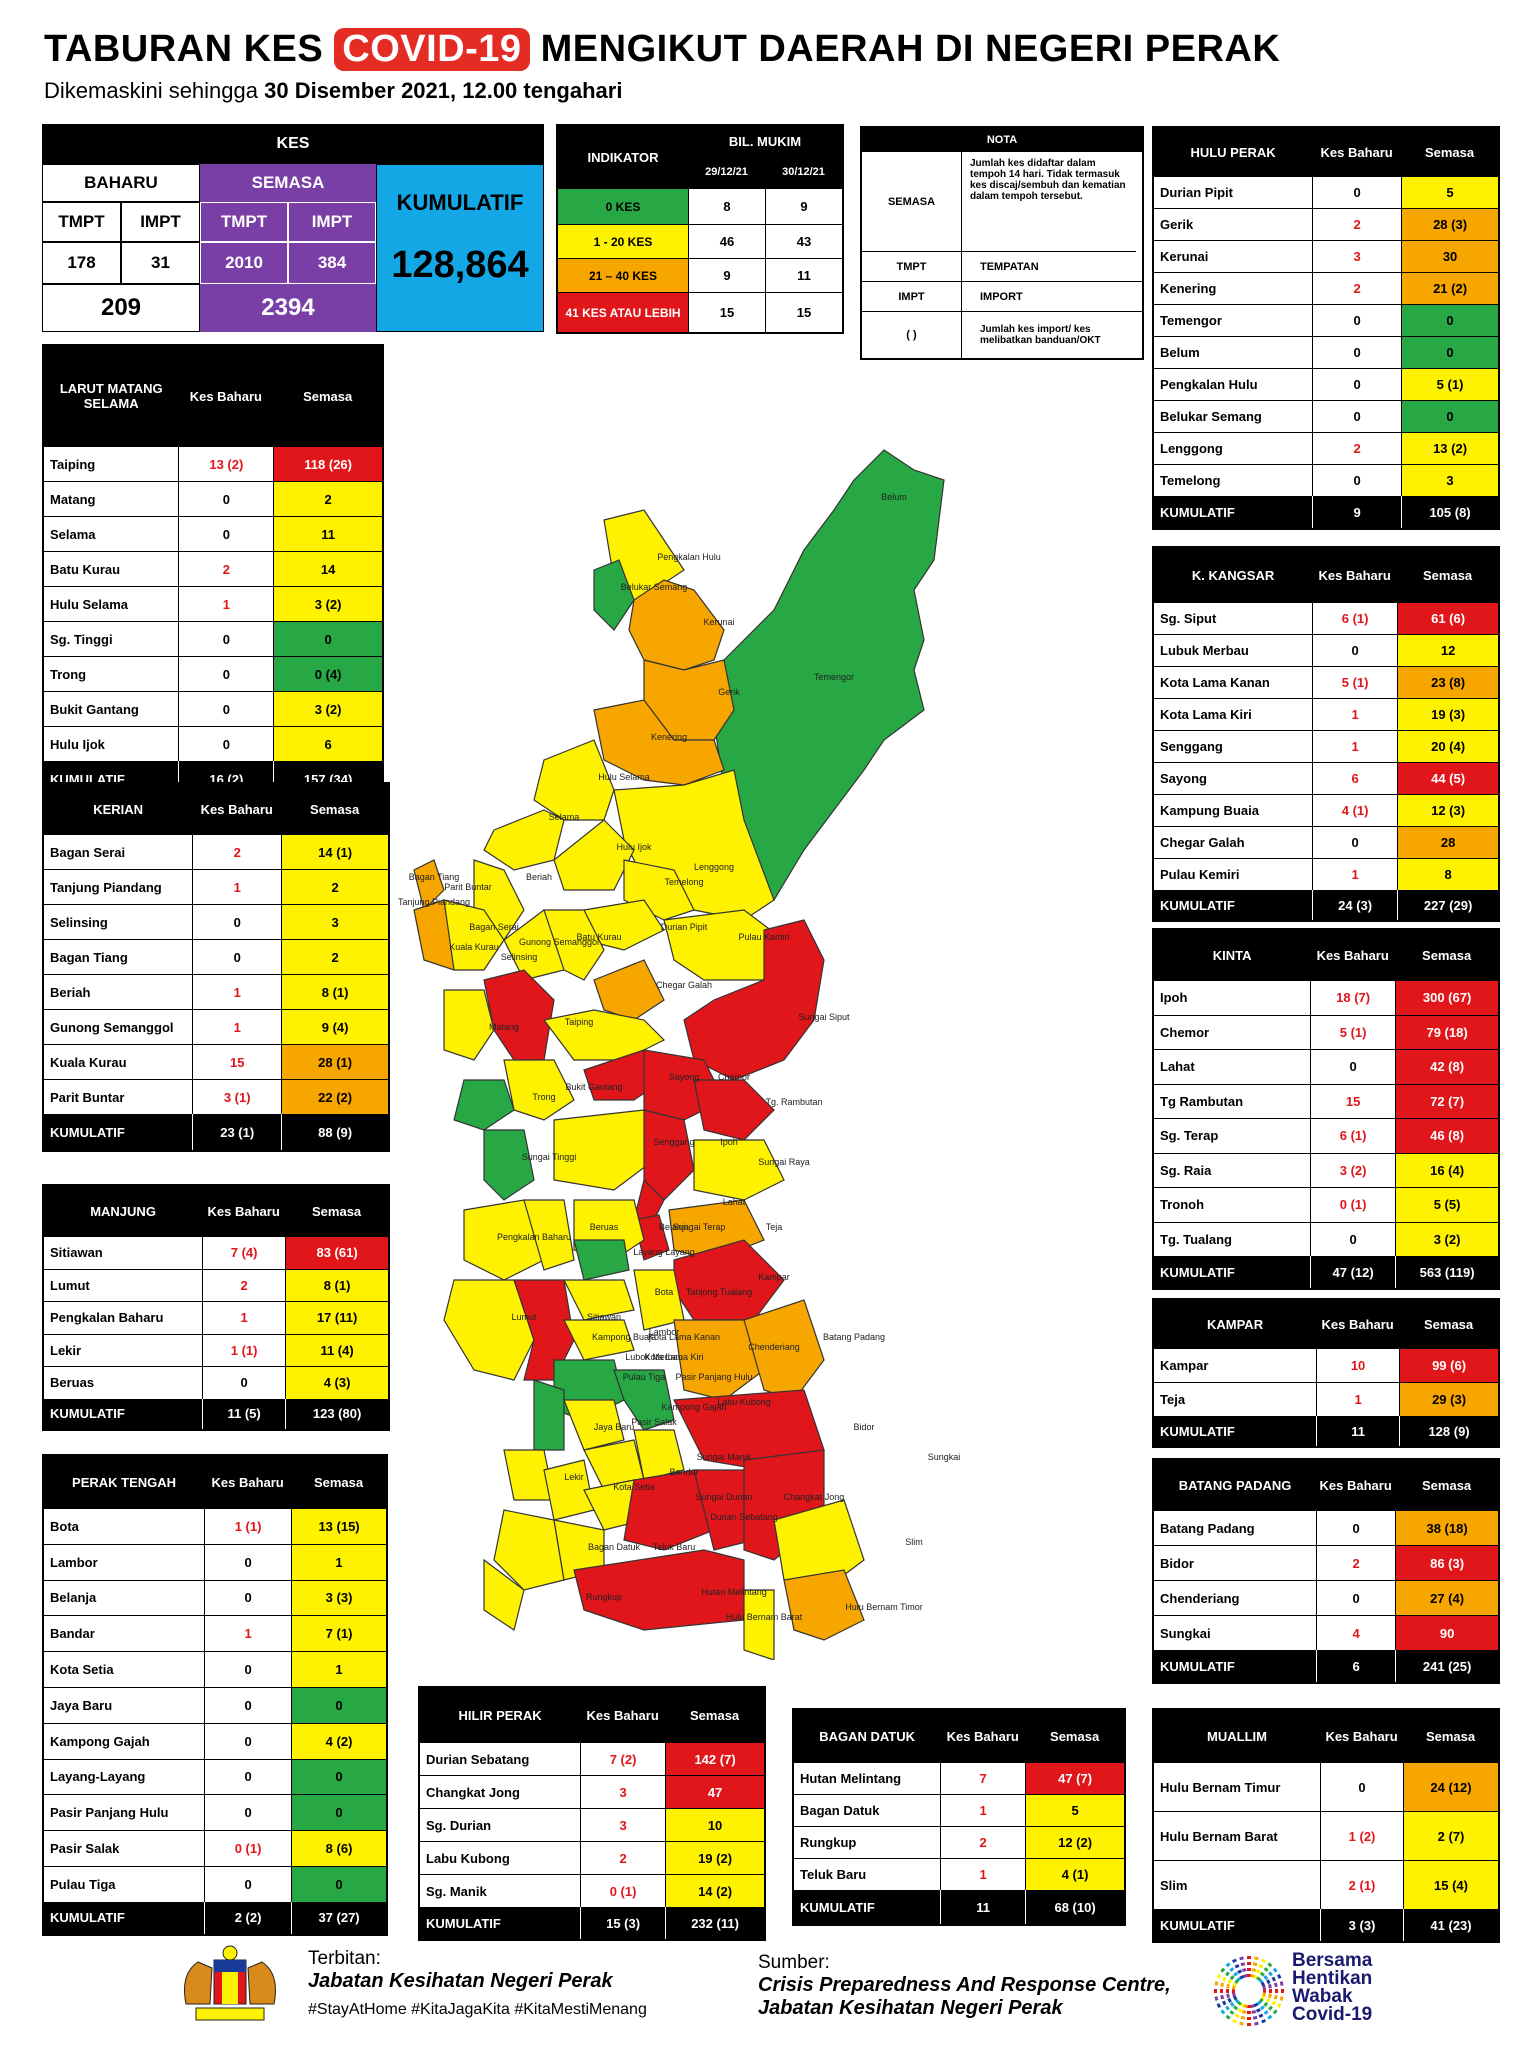 The image size is (1536, 2048). I want to click on kes-baharu-value: 1 (1), so click(243, 1350).